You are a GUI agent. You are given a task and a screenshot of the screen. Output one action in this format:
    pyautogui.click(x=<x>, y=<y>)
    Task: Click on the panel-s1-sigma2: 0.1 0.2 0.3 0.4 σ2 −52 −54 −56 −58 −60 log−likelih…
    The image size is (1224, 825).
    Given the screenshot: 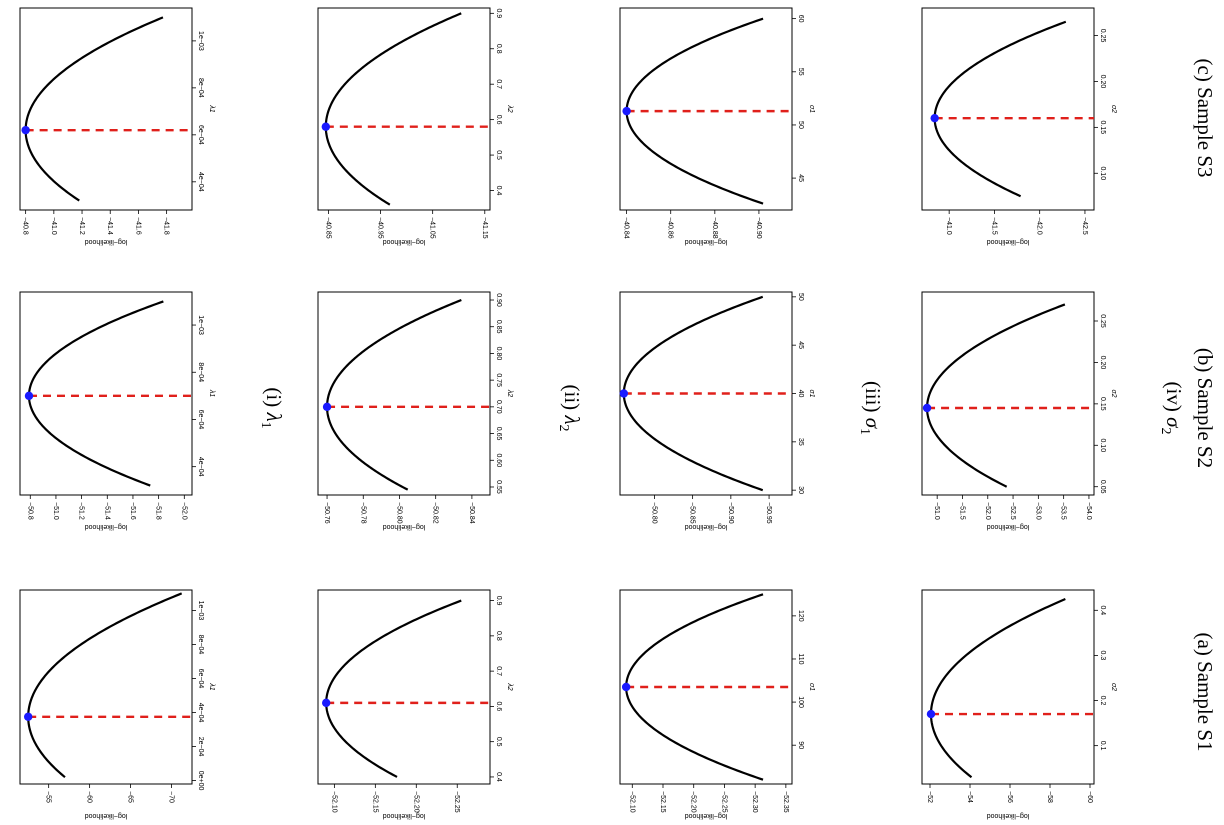 What is the action you would take?
    pyautogui.click(x=1019, y=704)
    